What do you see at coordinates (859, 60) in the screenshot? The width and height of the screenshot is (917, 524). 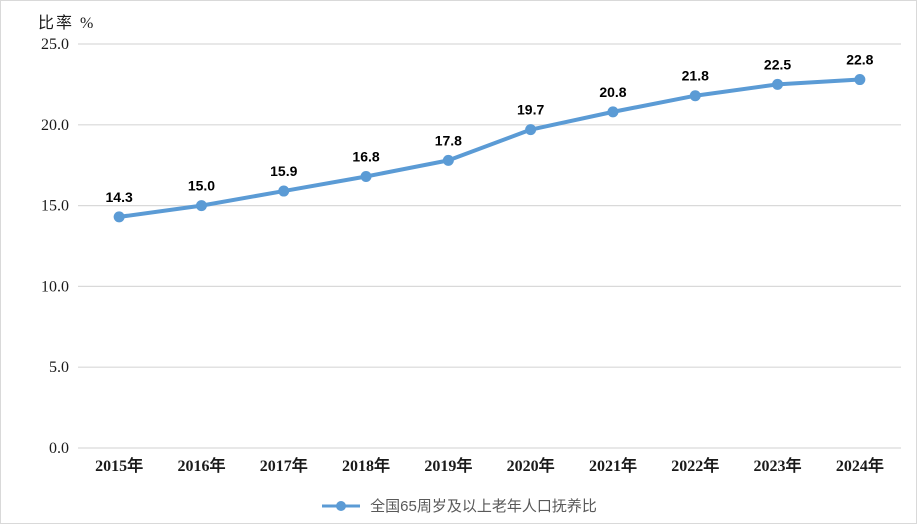 I see `data-point-label: 22.8` at bounding box center [859, 60].